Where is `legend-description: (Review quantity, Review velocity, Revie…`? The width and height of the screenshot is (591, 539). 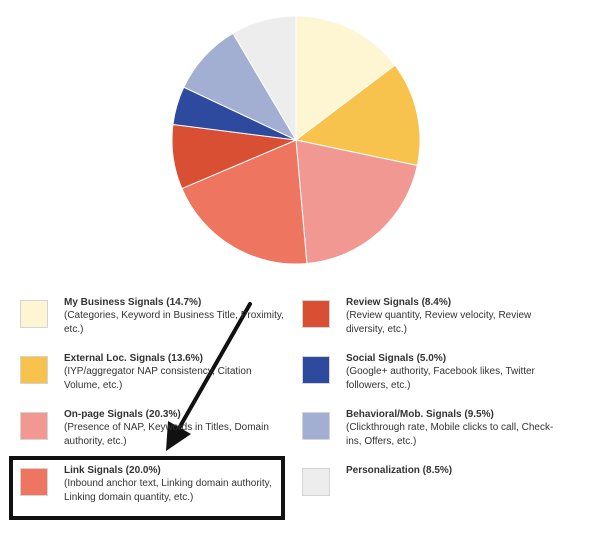 legend-description: (Review quantity, Review velocity, Revie… is located at coordinates (439, 322).